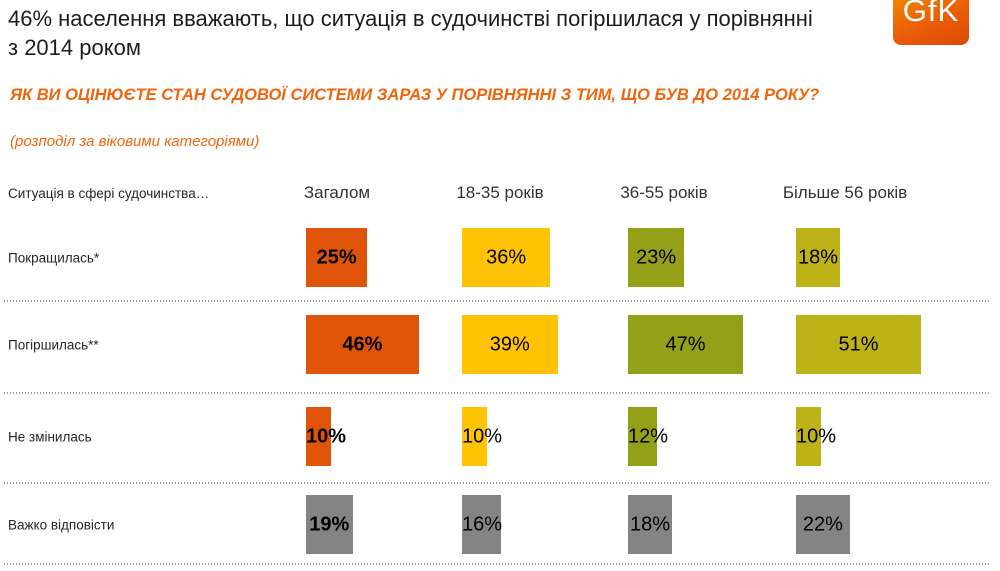 This screenshot has height=571, width=1000. I want to click on distribution-note: (розподіл за віковими категоріями), so click(135, 141).